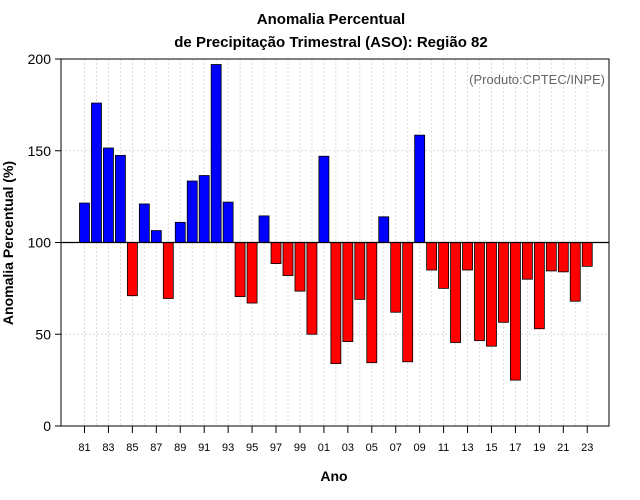 The height and width of the screenshot is (500, 640). I want to click on x-tick-label: 83, so click(108, 448).